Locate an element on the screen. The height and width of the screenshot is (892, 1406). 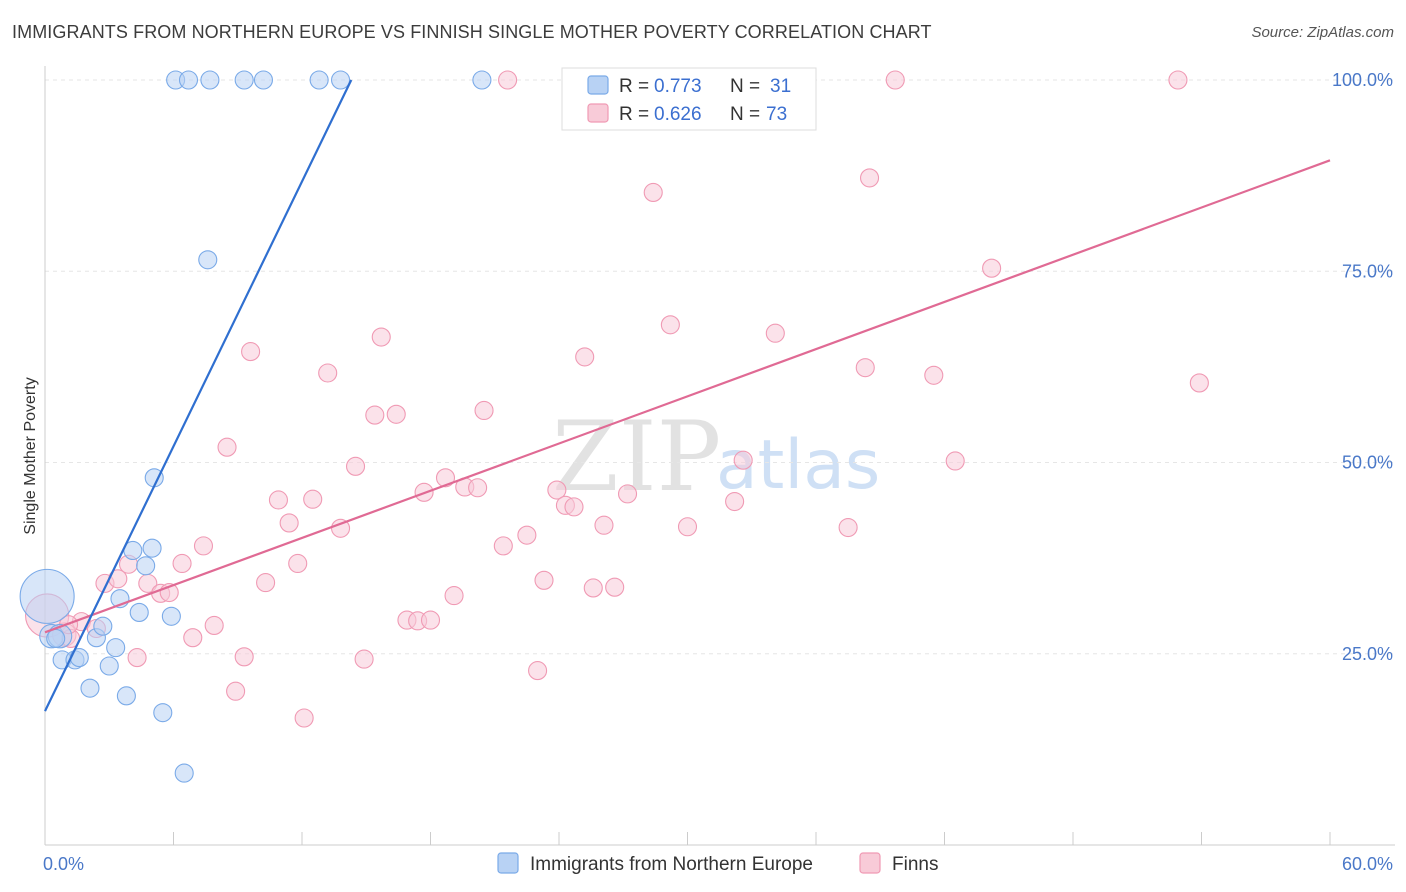
legend-r-value-pink: 0.626 is located at coordinates (678, 114).